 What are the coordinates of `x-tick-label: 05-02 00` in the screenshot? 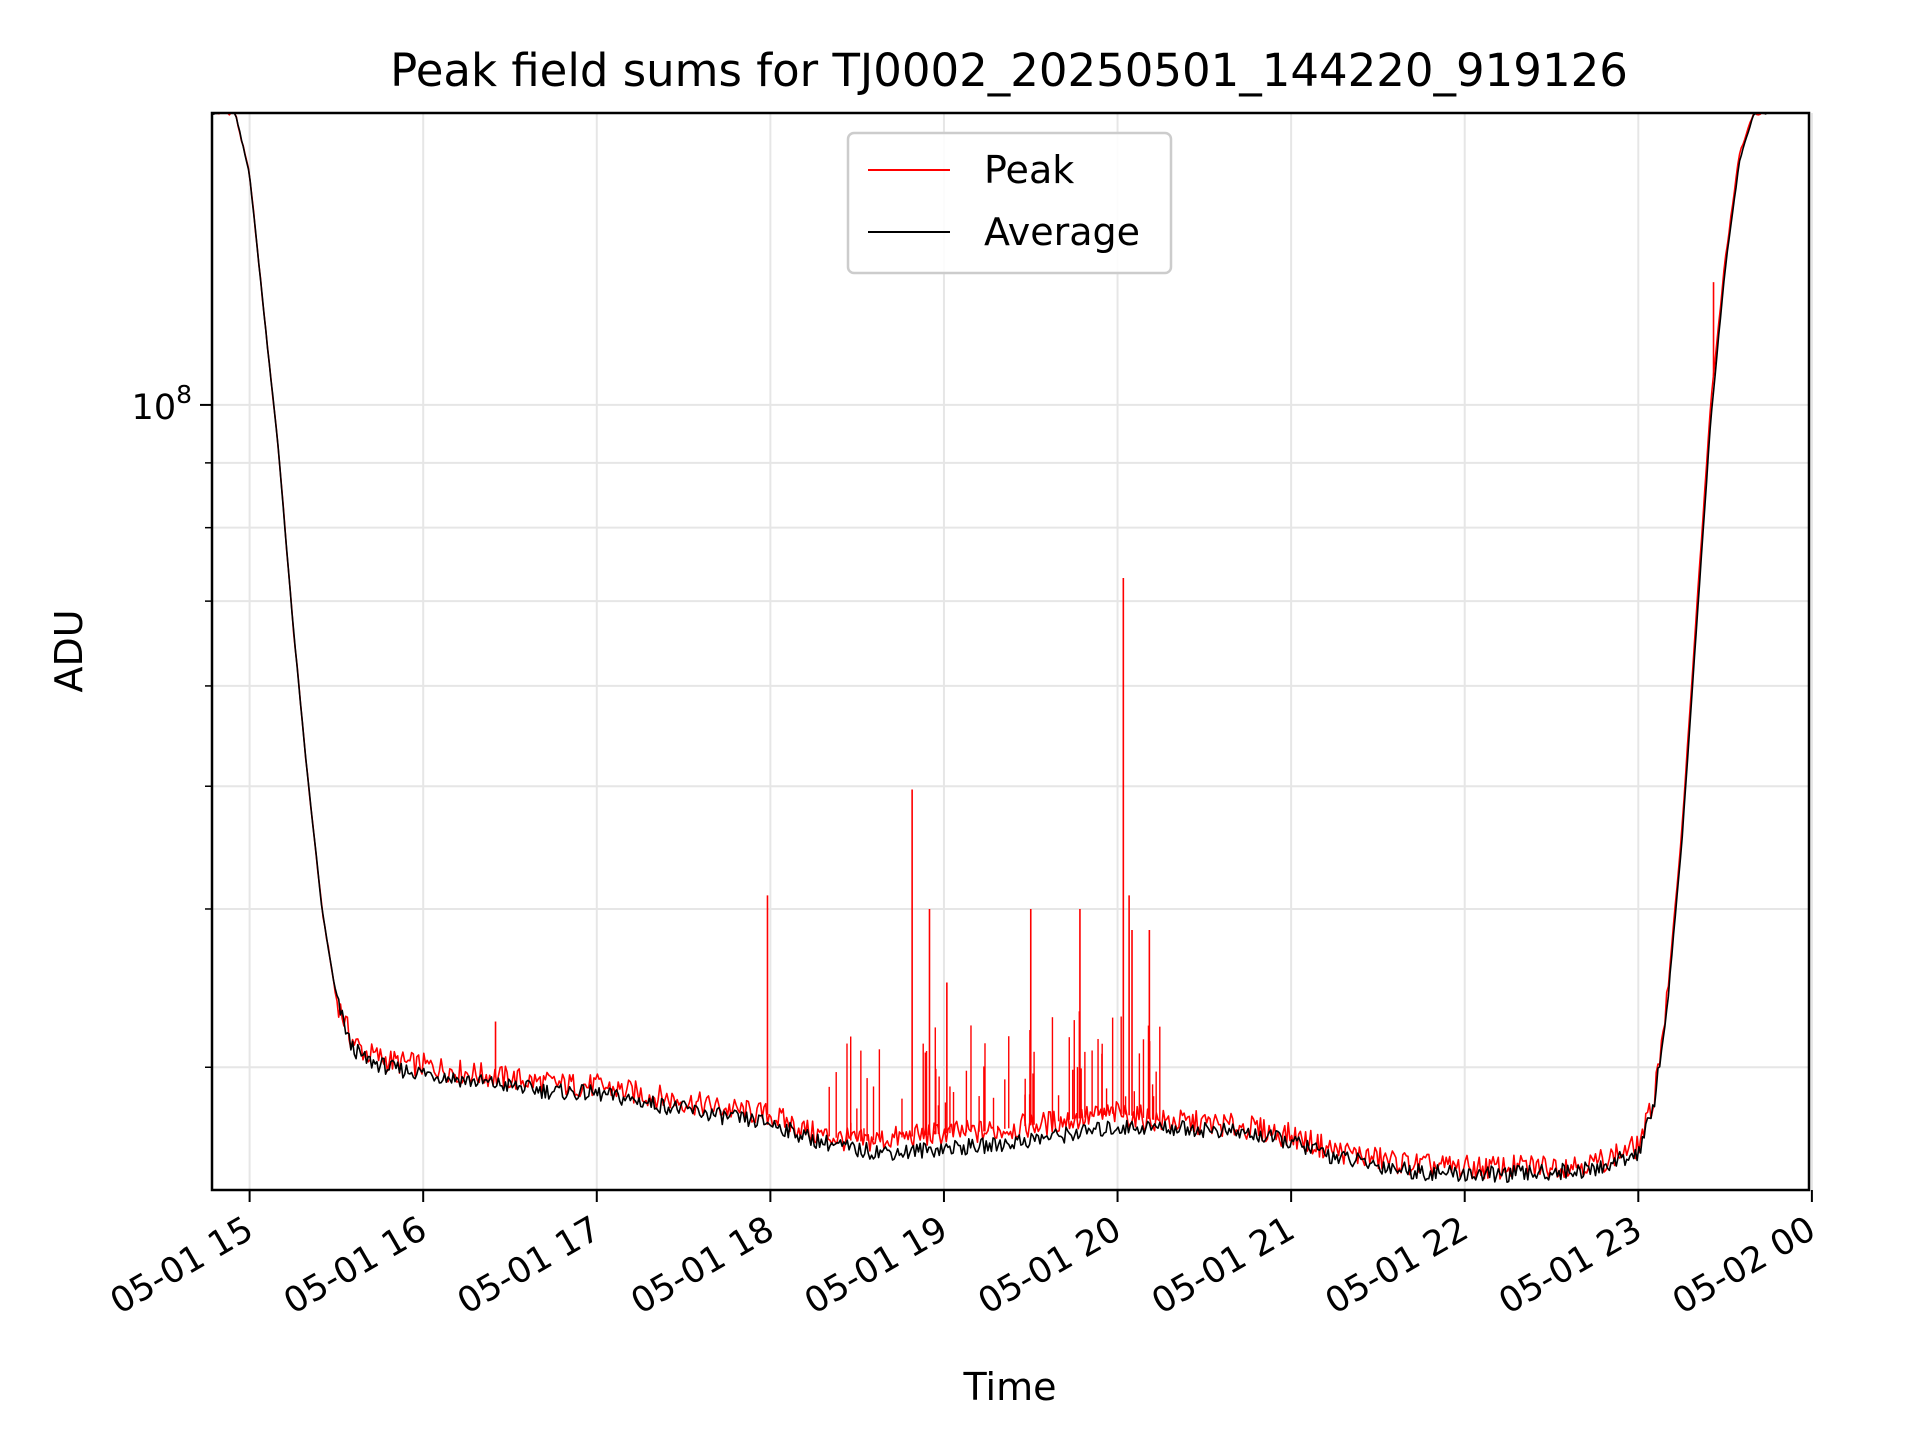 It's located at (1744, 1265).